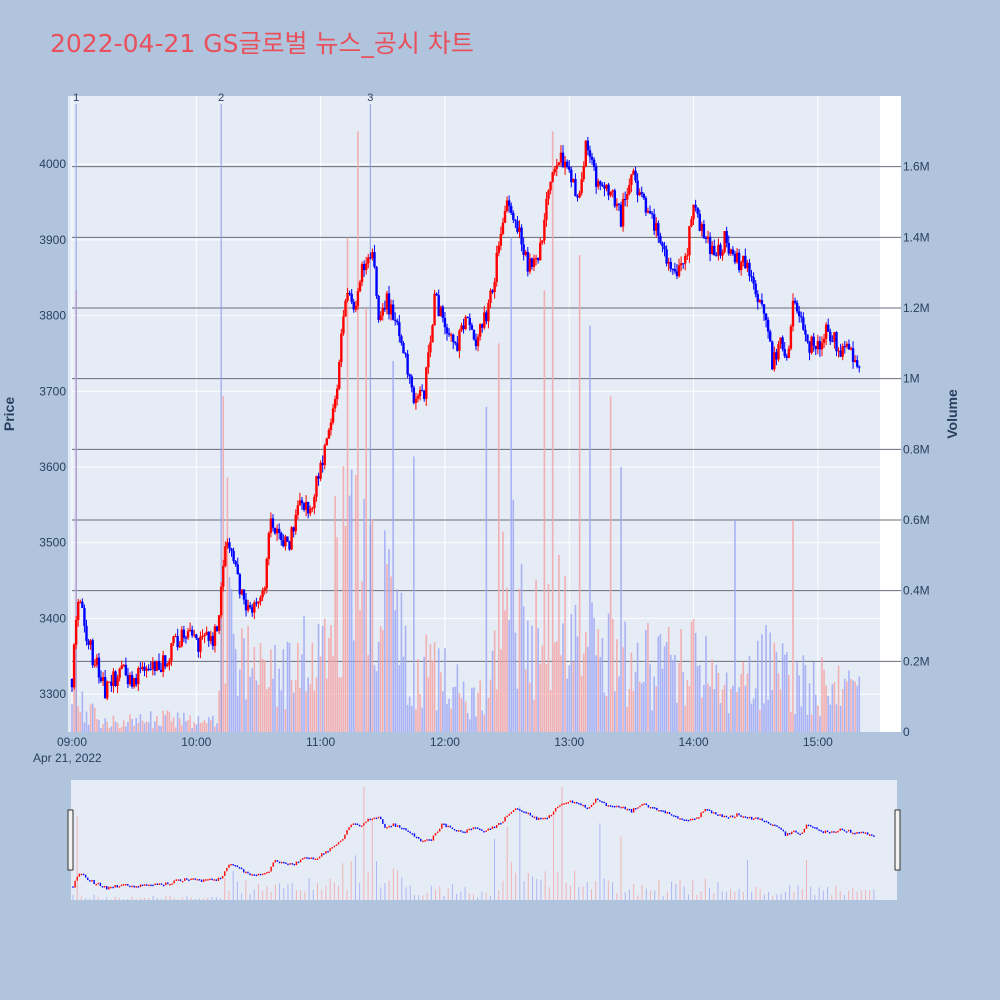  I want to click on time-tick-label: 10:00, so click(196, 742).